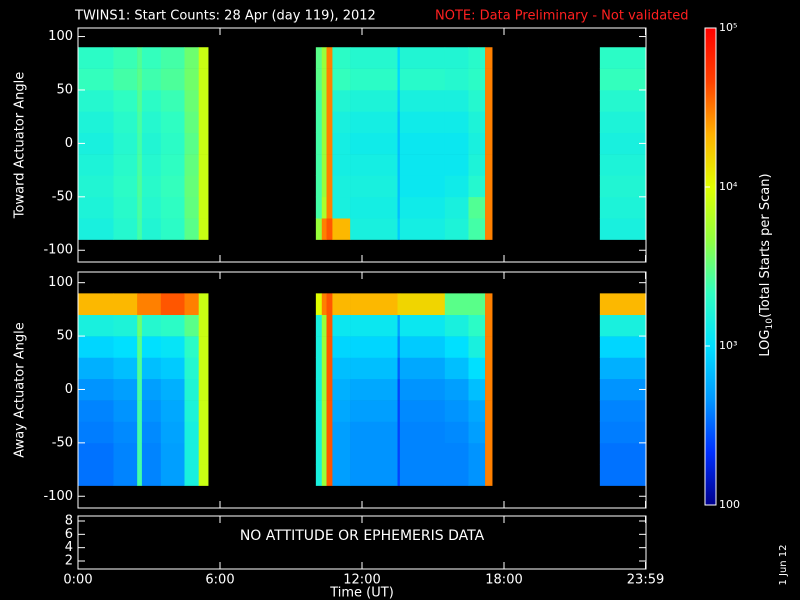  Describe the element at coordinates (728, 27) in the screenshot. I see `colorbar-tick-label: 10⁵` at that location.